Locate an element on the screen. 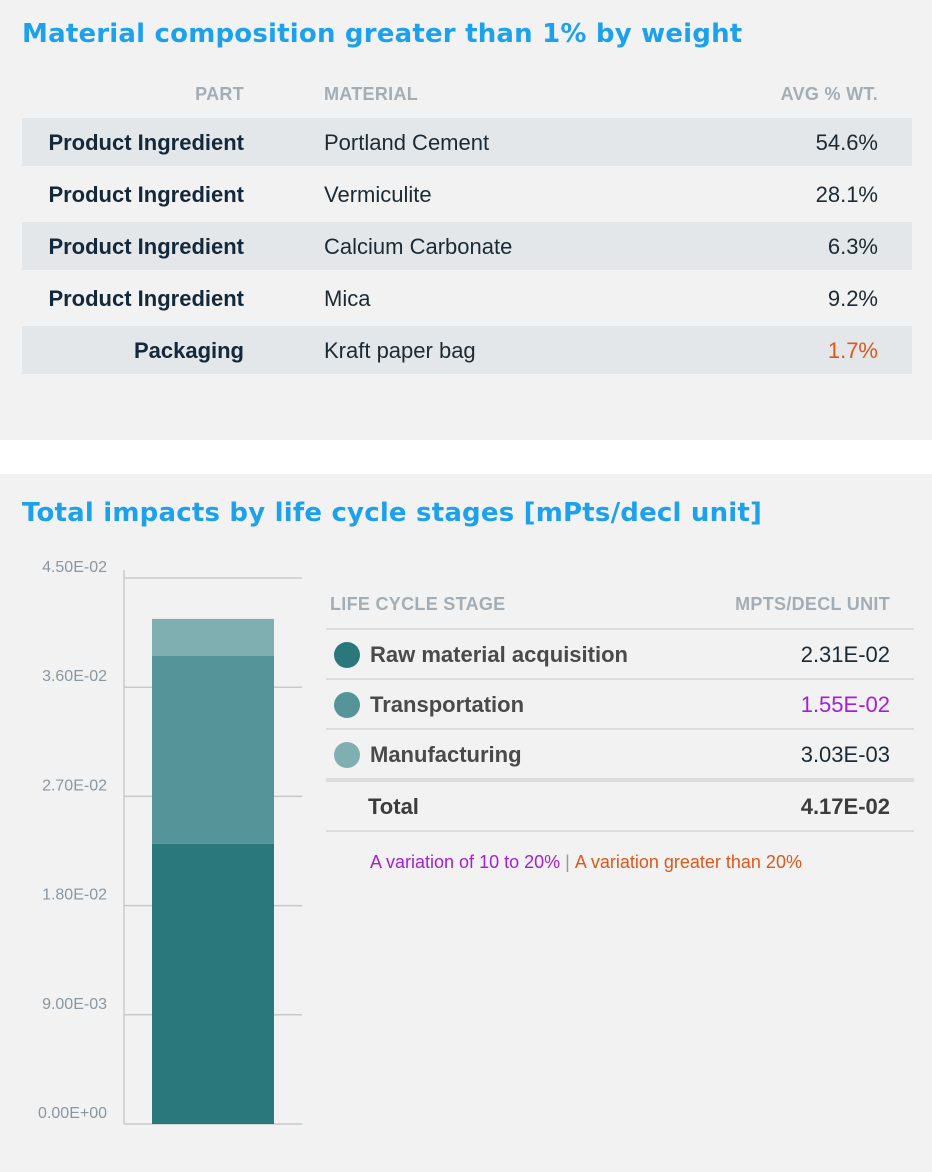  header-avg-wt: AVG % WT. is located at coordinates (829, 94).